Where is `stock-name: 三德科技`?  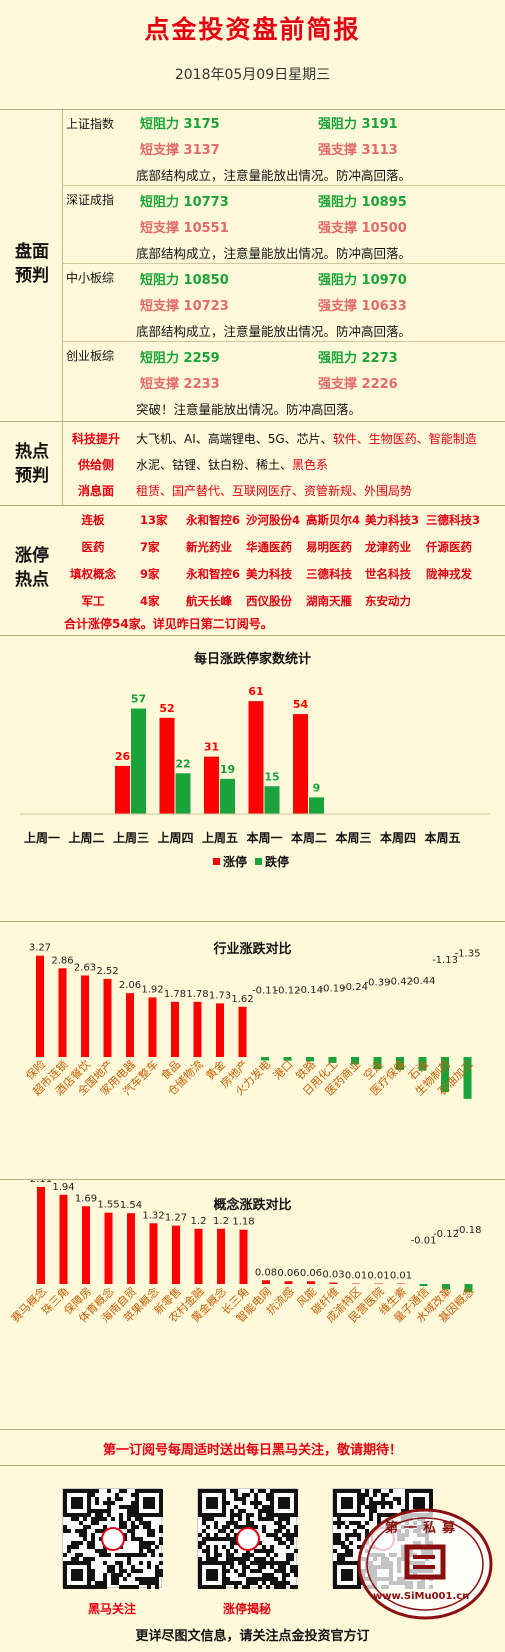 stock-name: 三德科技 is located at coordinates (329, 574).